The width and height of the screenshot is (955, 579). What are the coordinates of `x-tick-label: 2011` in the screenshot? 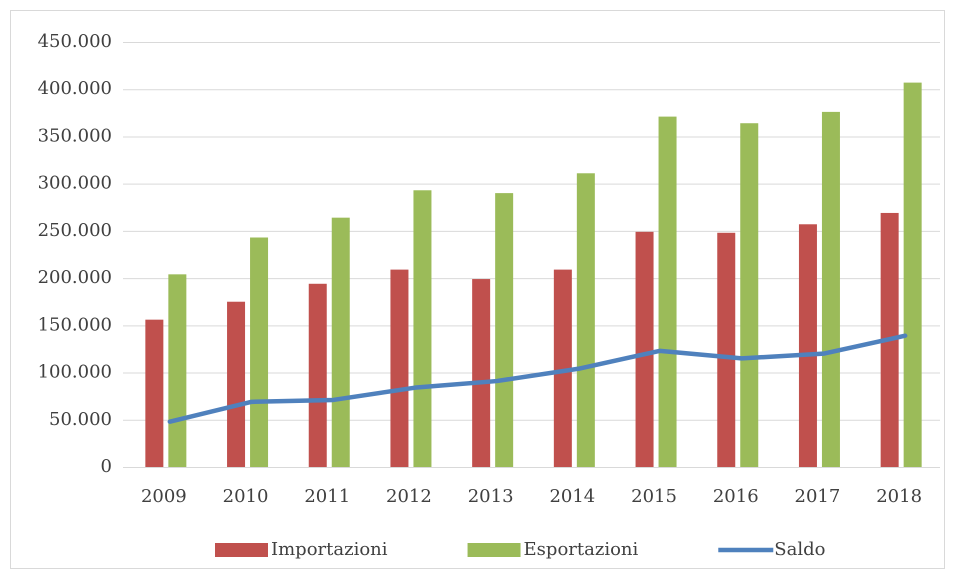 It's located at (327, 496).